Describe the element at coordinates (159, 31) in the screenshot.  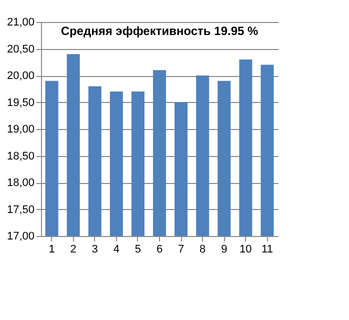
I see `chart-title: Средняя эффективность 19.95 %` at that location.